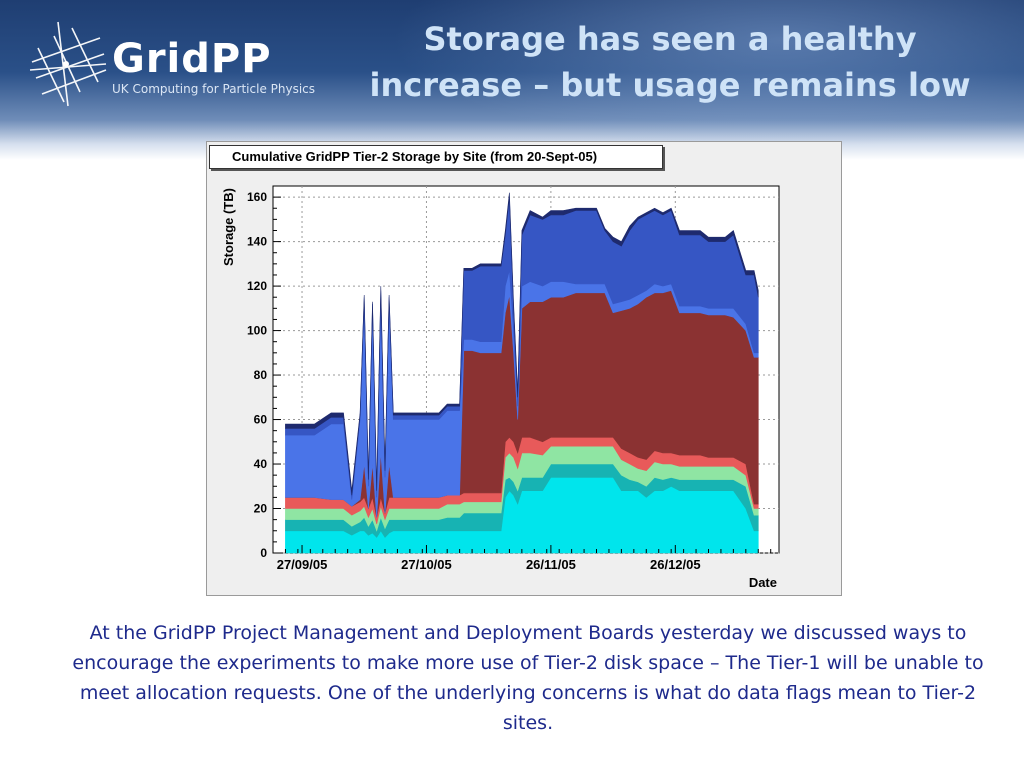  What do you see at coordinates (257, 242) in the screenshot?
I see `y-tick-label: 140` at bounding box center [257, 242].